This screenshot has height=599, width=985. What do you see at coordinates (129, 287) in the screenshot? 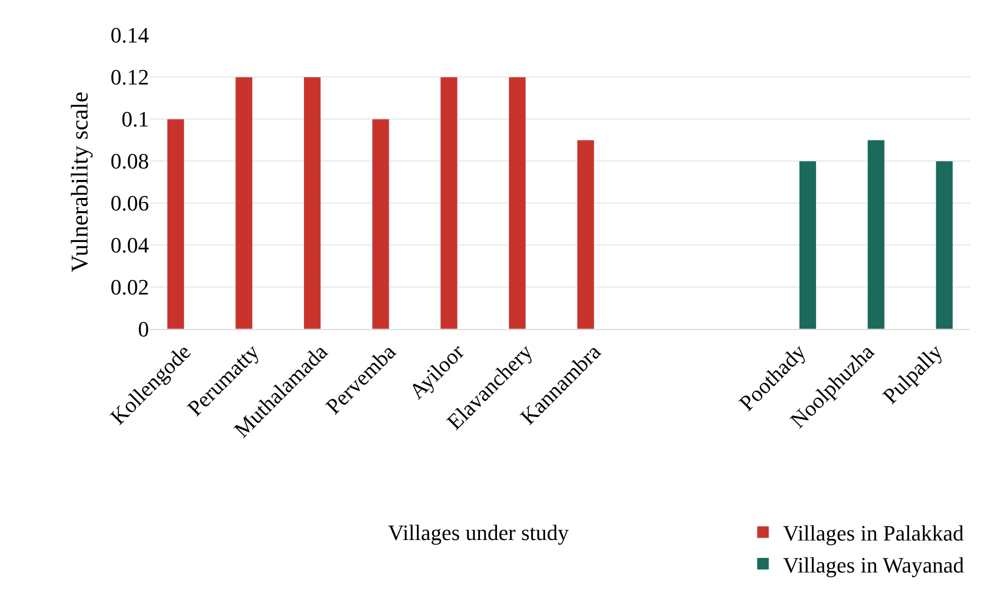
I see `y-tick-label: 0.02` at bounding box center [129, 287].